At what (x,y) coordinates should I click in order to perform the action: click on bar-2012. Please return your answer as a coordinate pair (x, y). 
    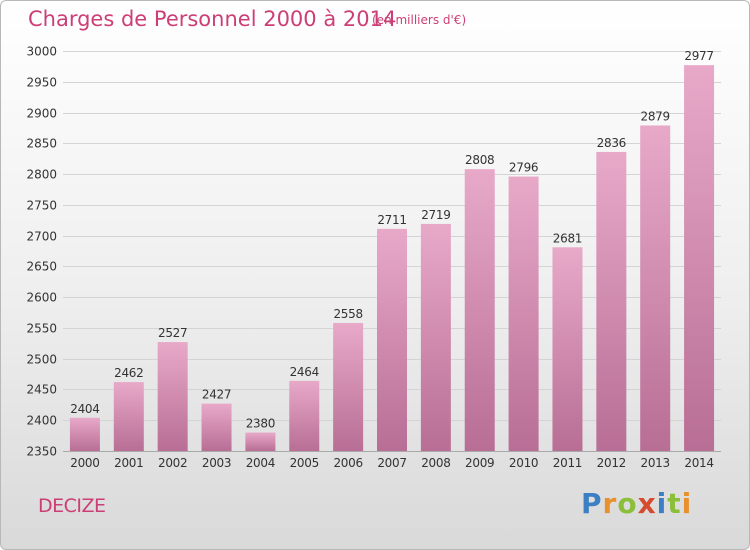
    Looking at the image, I should click on (611, 301).